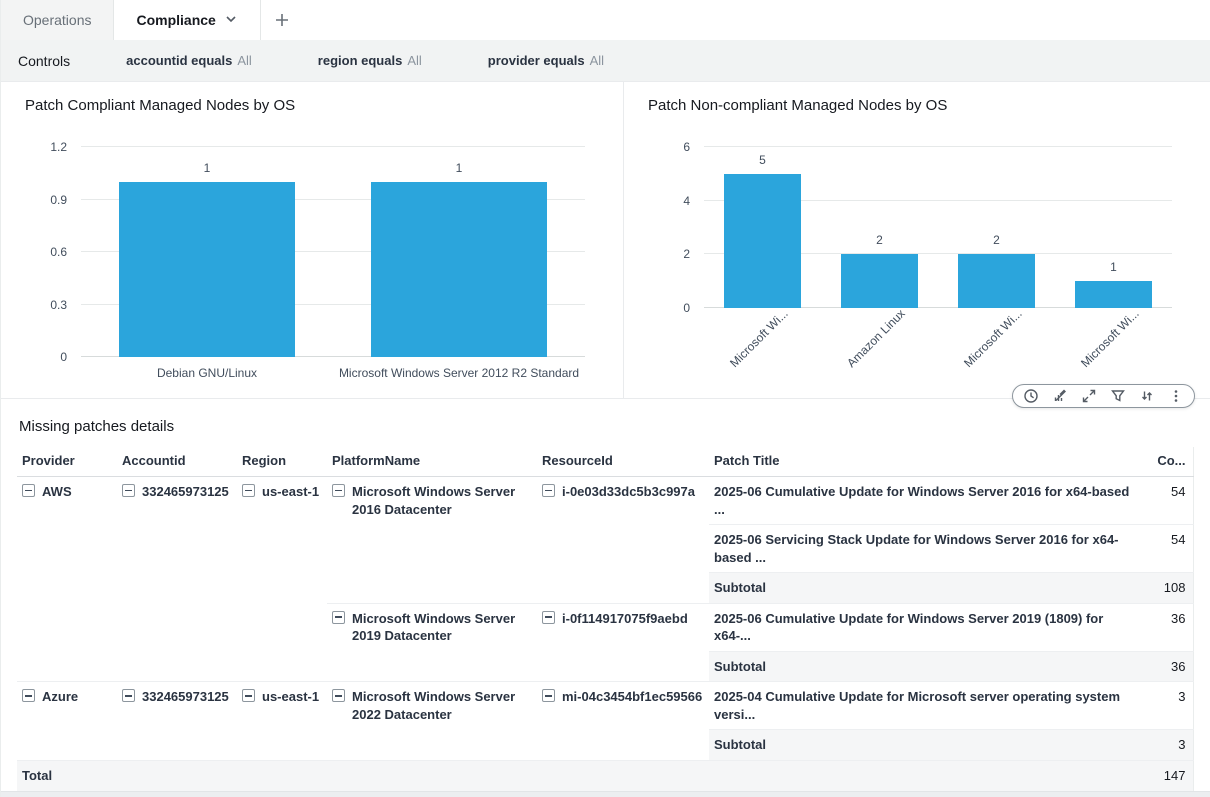  Describe the element at coordinates (623, 462) in the screenshot. I see `col-header-resourceid: ResourceId` at that location.